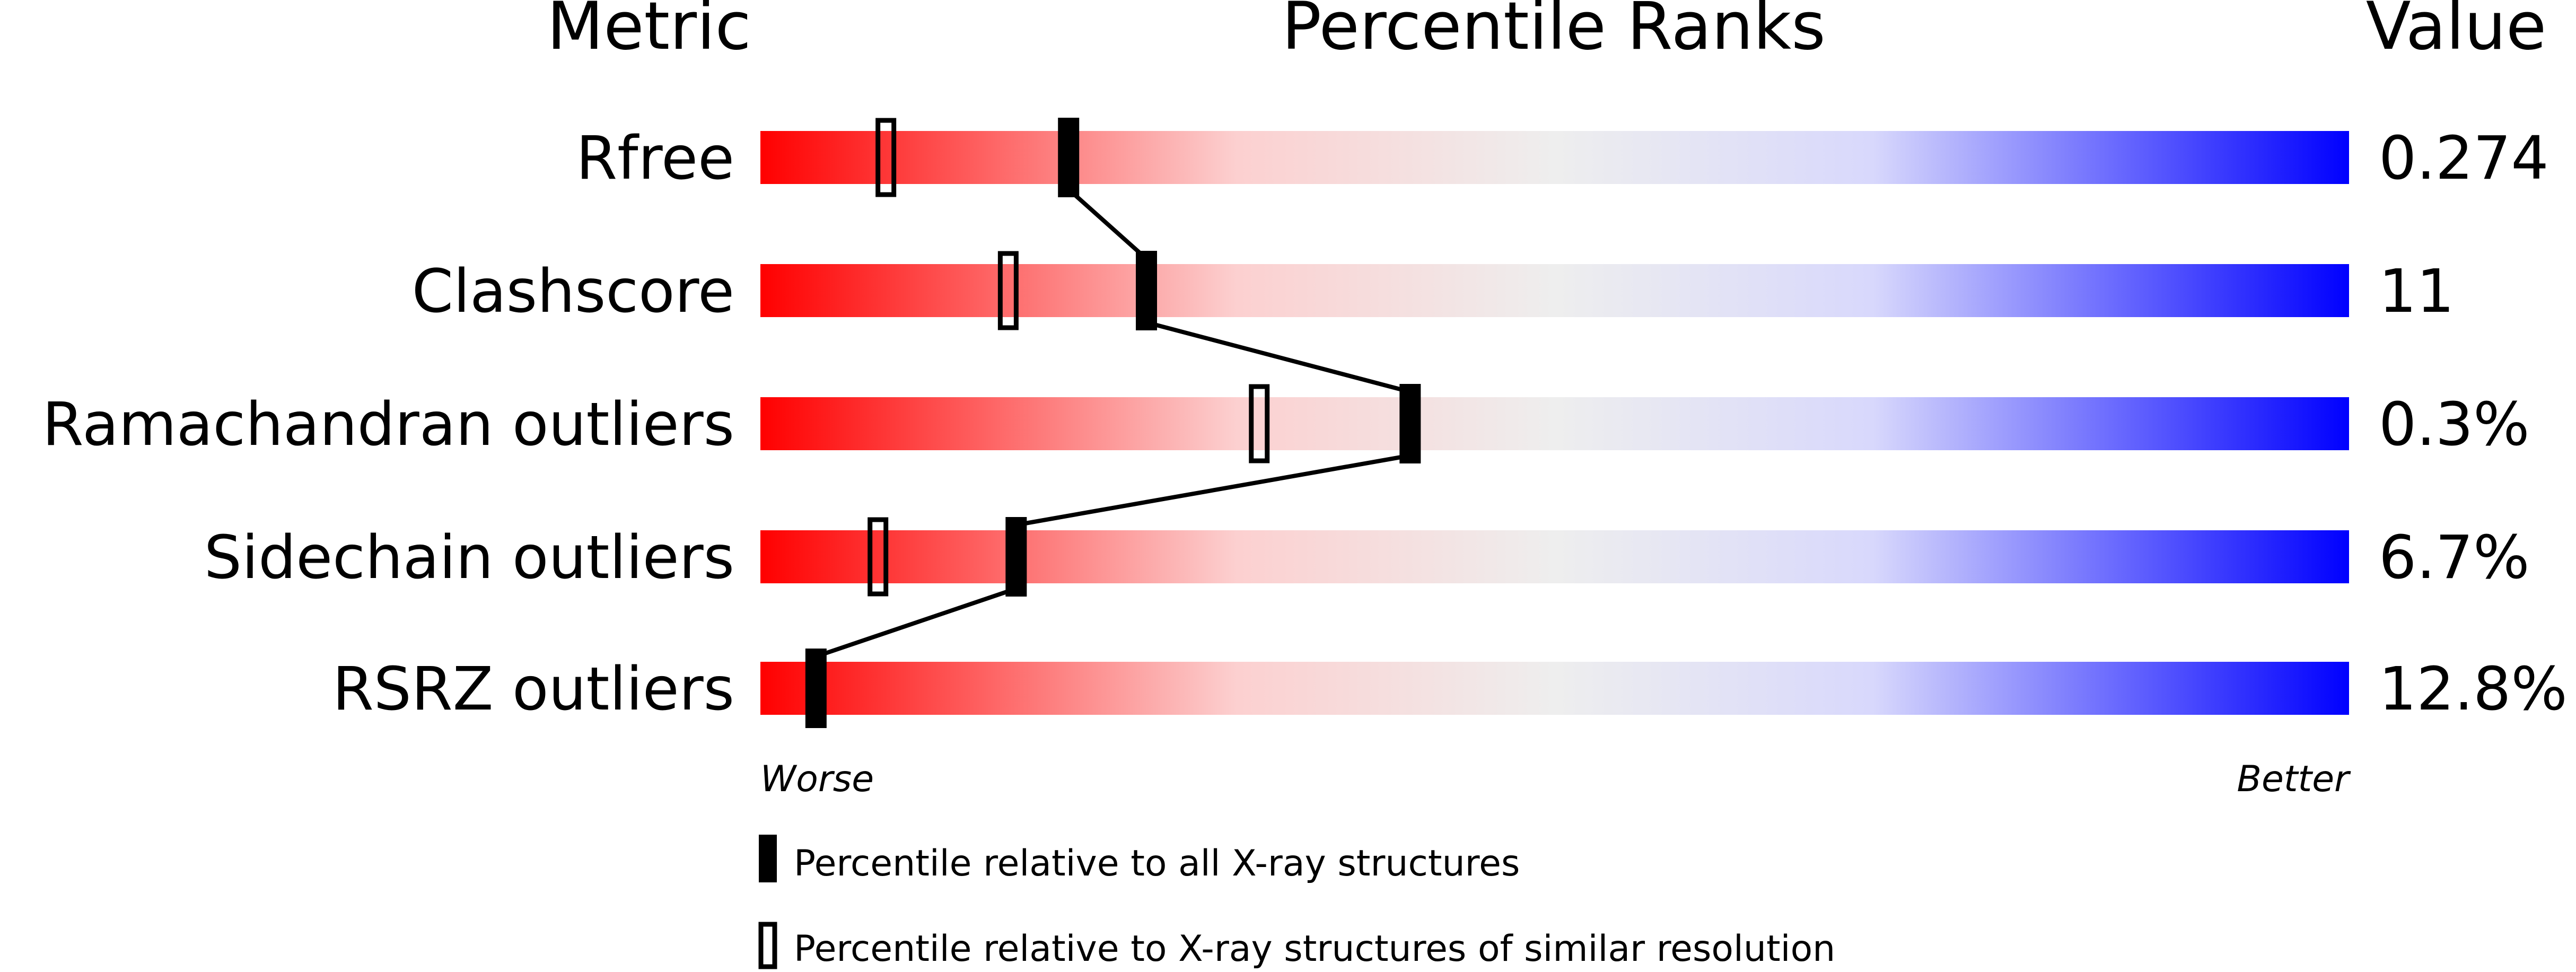  Describe the element at coordinates (2473, 689) in the screenshot. I see `metric-value: 12.8%` at that location.